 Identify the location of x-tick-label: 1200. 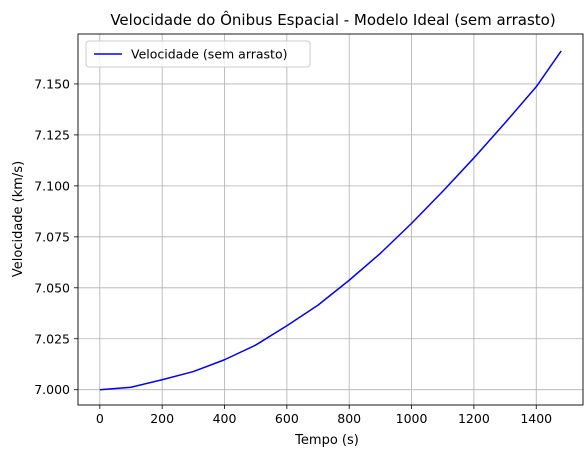
(474, 418).